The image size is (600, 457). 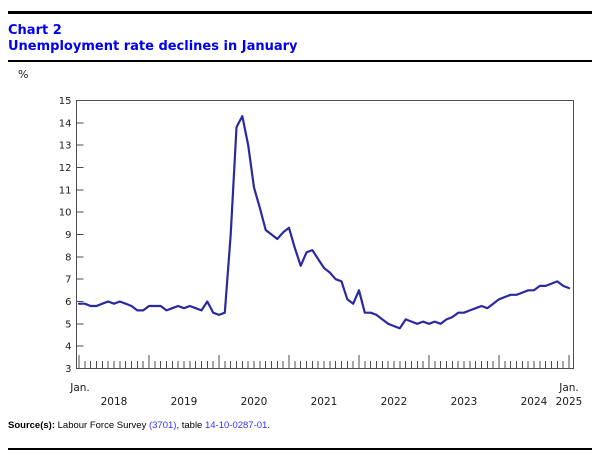 What do you see at coordinates (162, 425) in the screenshot?
I see `survey-number-link: (3701)` at bounding box center [162, 425].